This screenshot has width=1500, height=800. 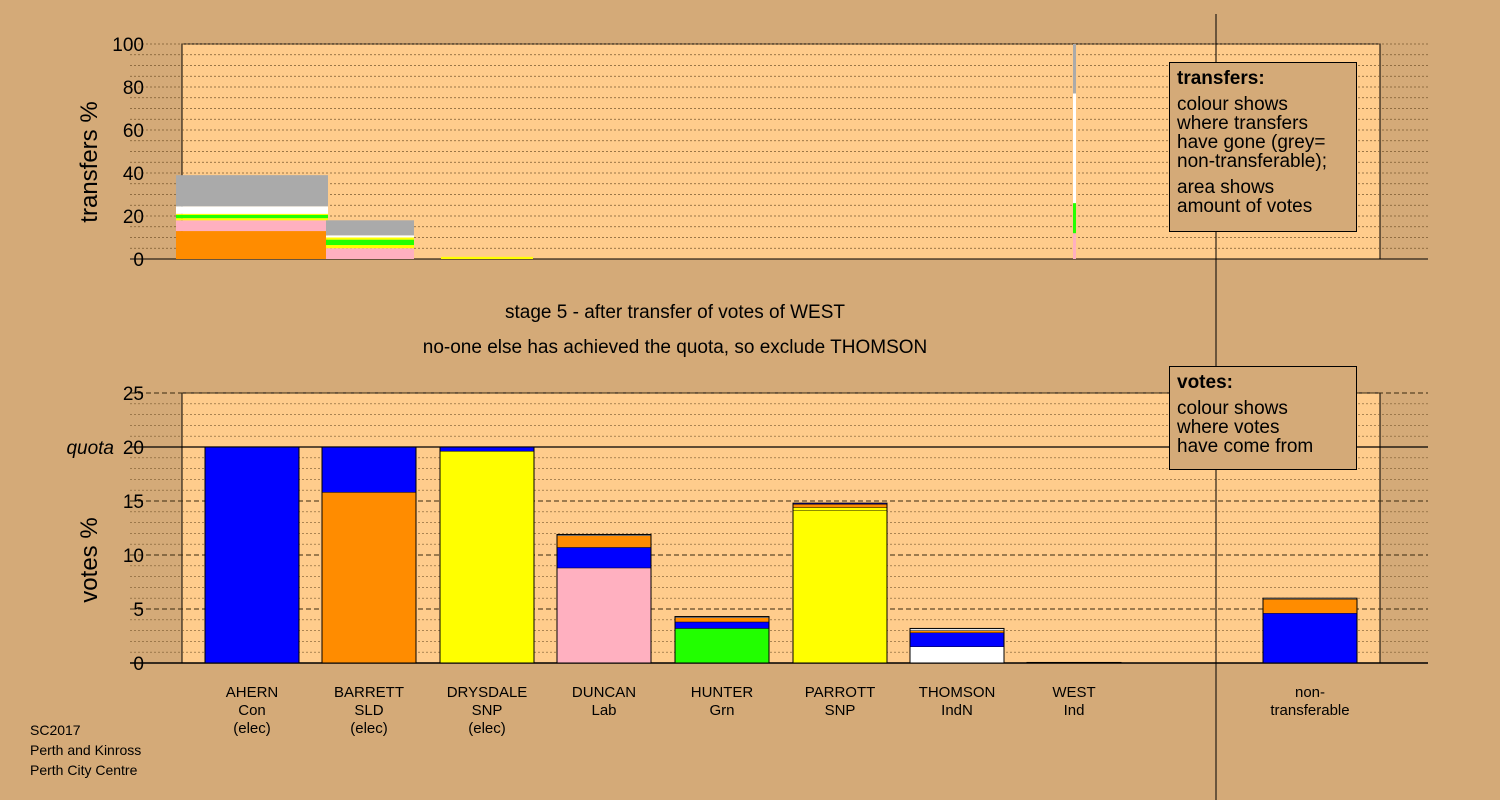 I want to click on votes-tick-label: 10, so click(x=133, y=556).